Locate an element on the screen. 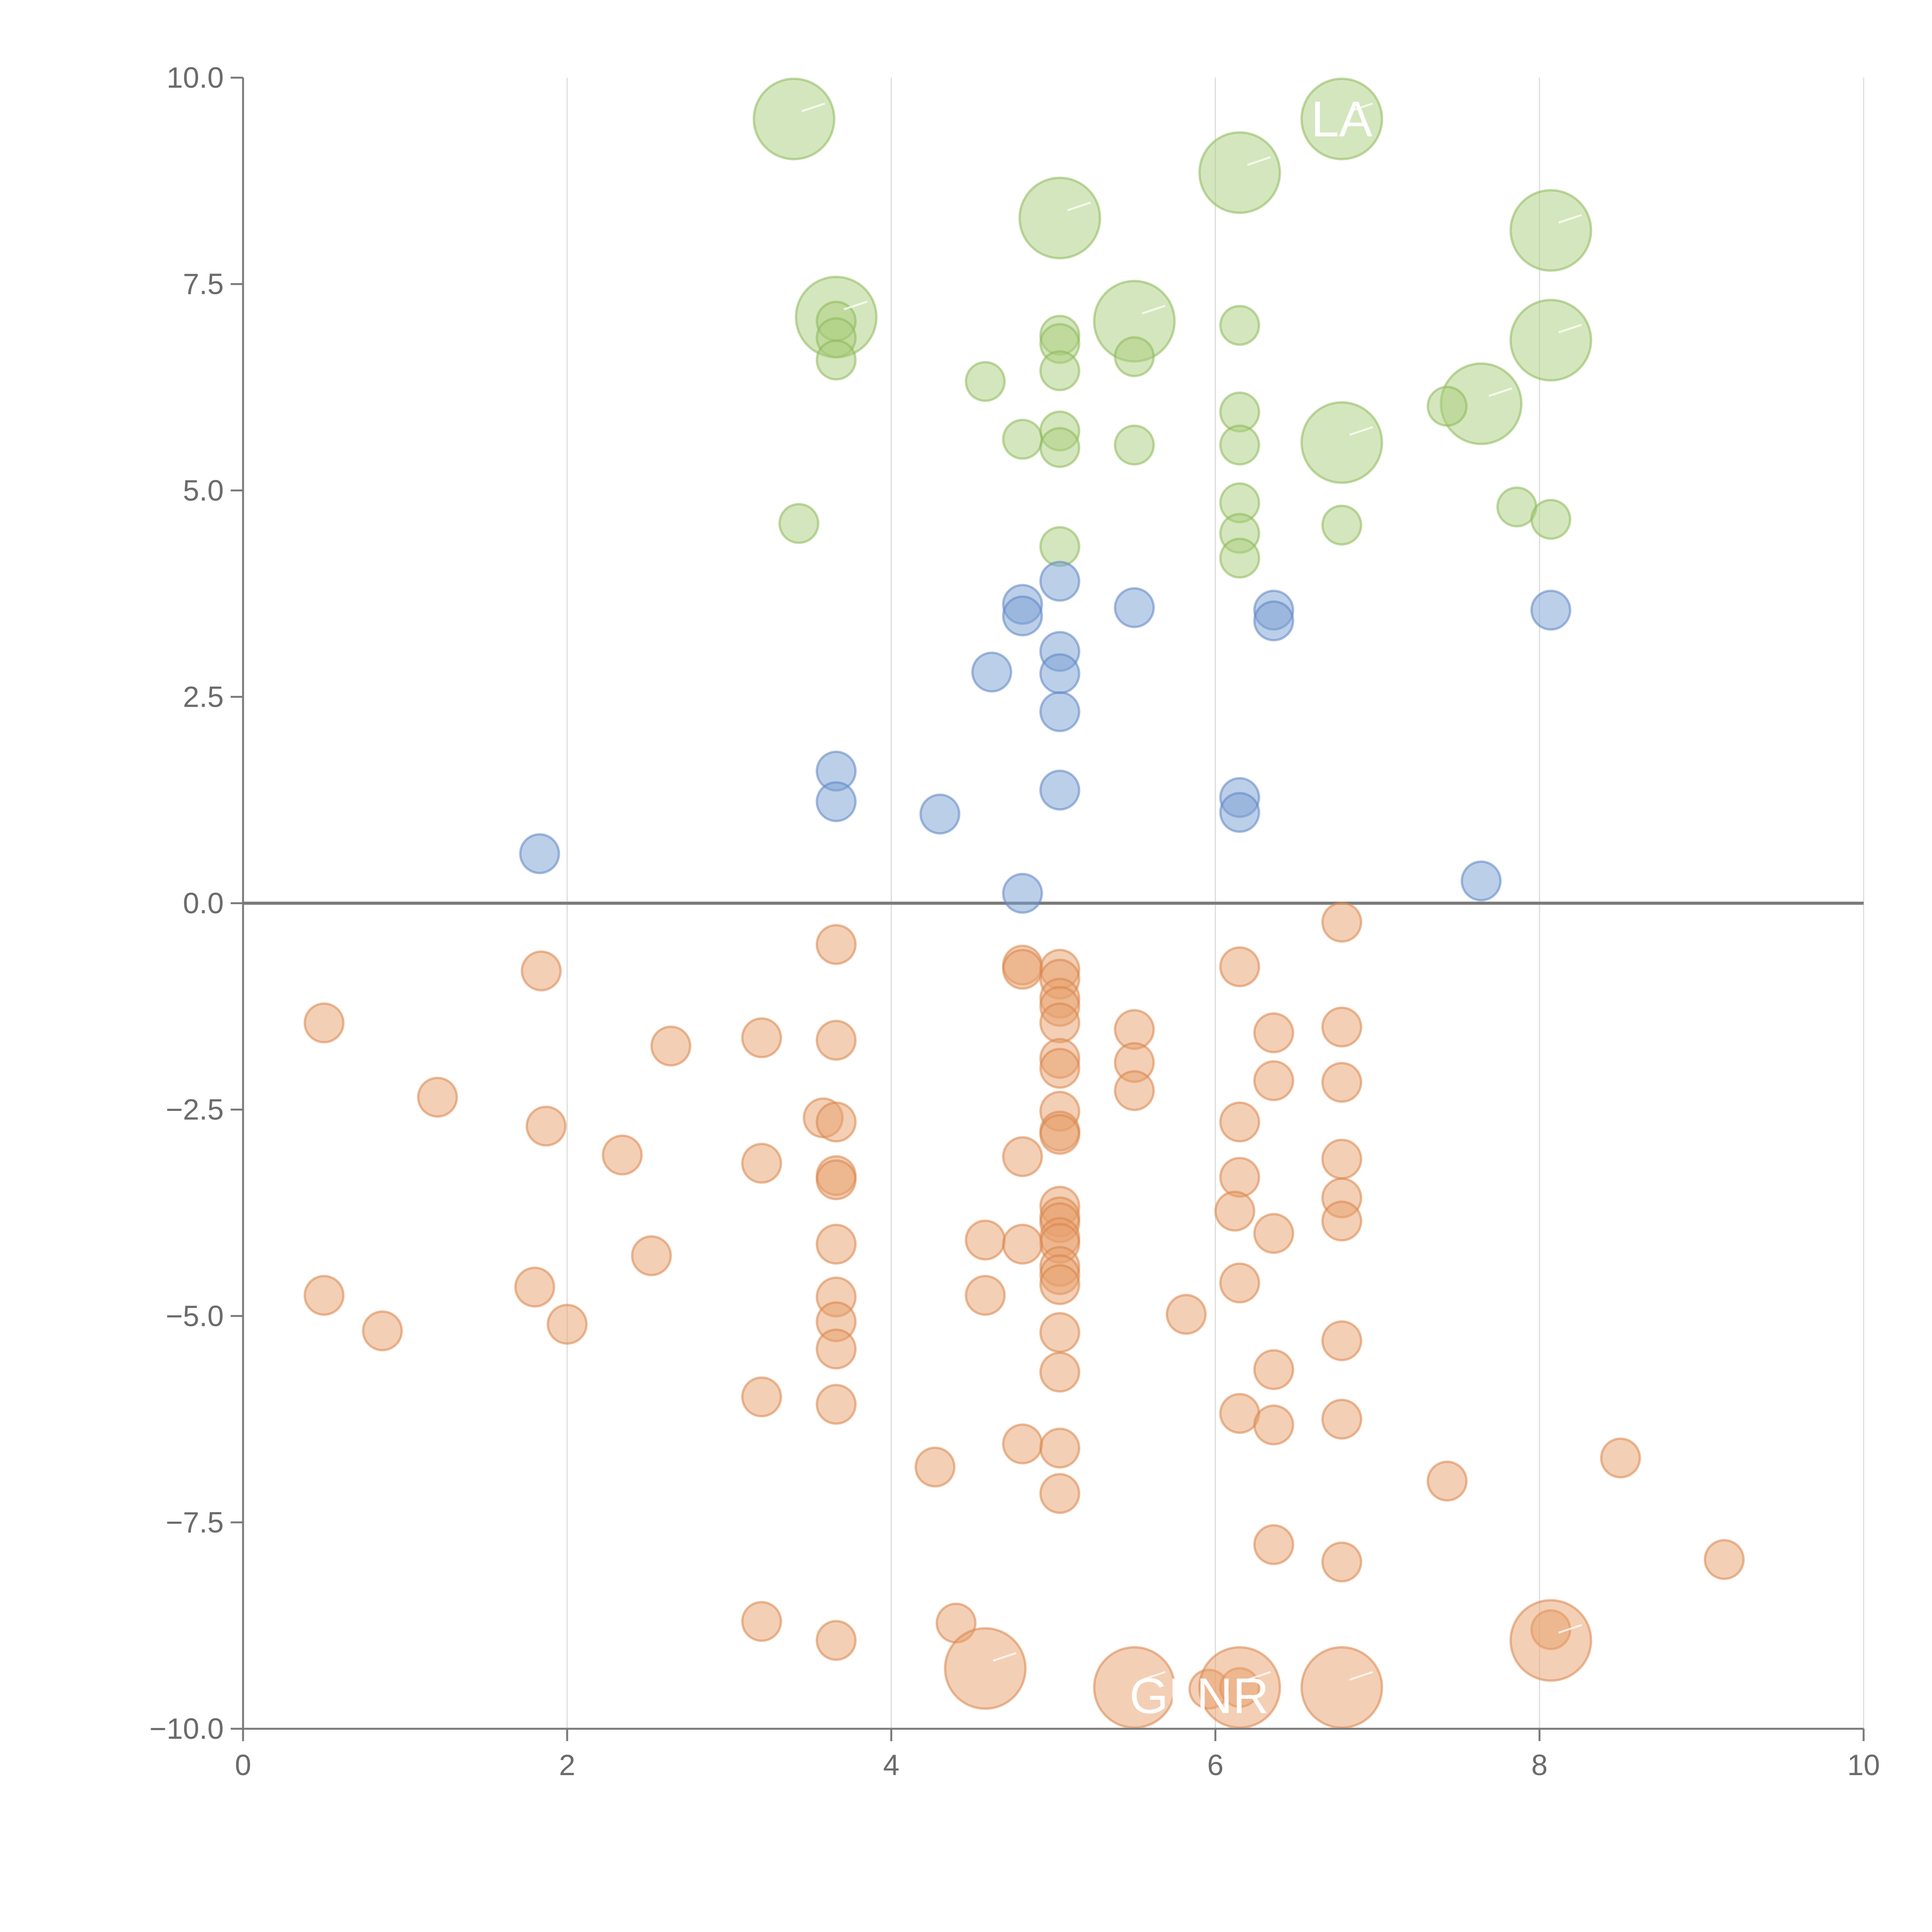 The height and width of the screenshot is (1932, 1932). y-tick-label-1: 7.5 is located at coordinates (204, 284).